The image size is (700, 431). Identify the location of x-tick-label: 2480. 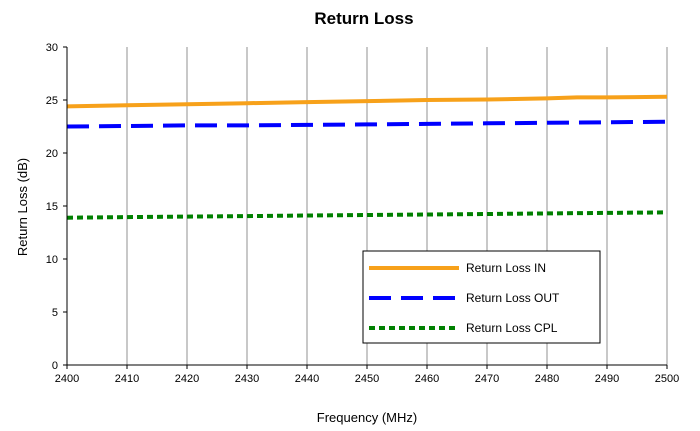
(547, 379).